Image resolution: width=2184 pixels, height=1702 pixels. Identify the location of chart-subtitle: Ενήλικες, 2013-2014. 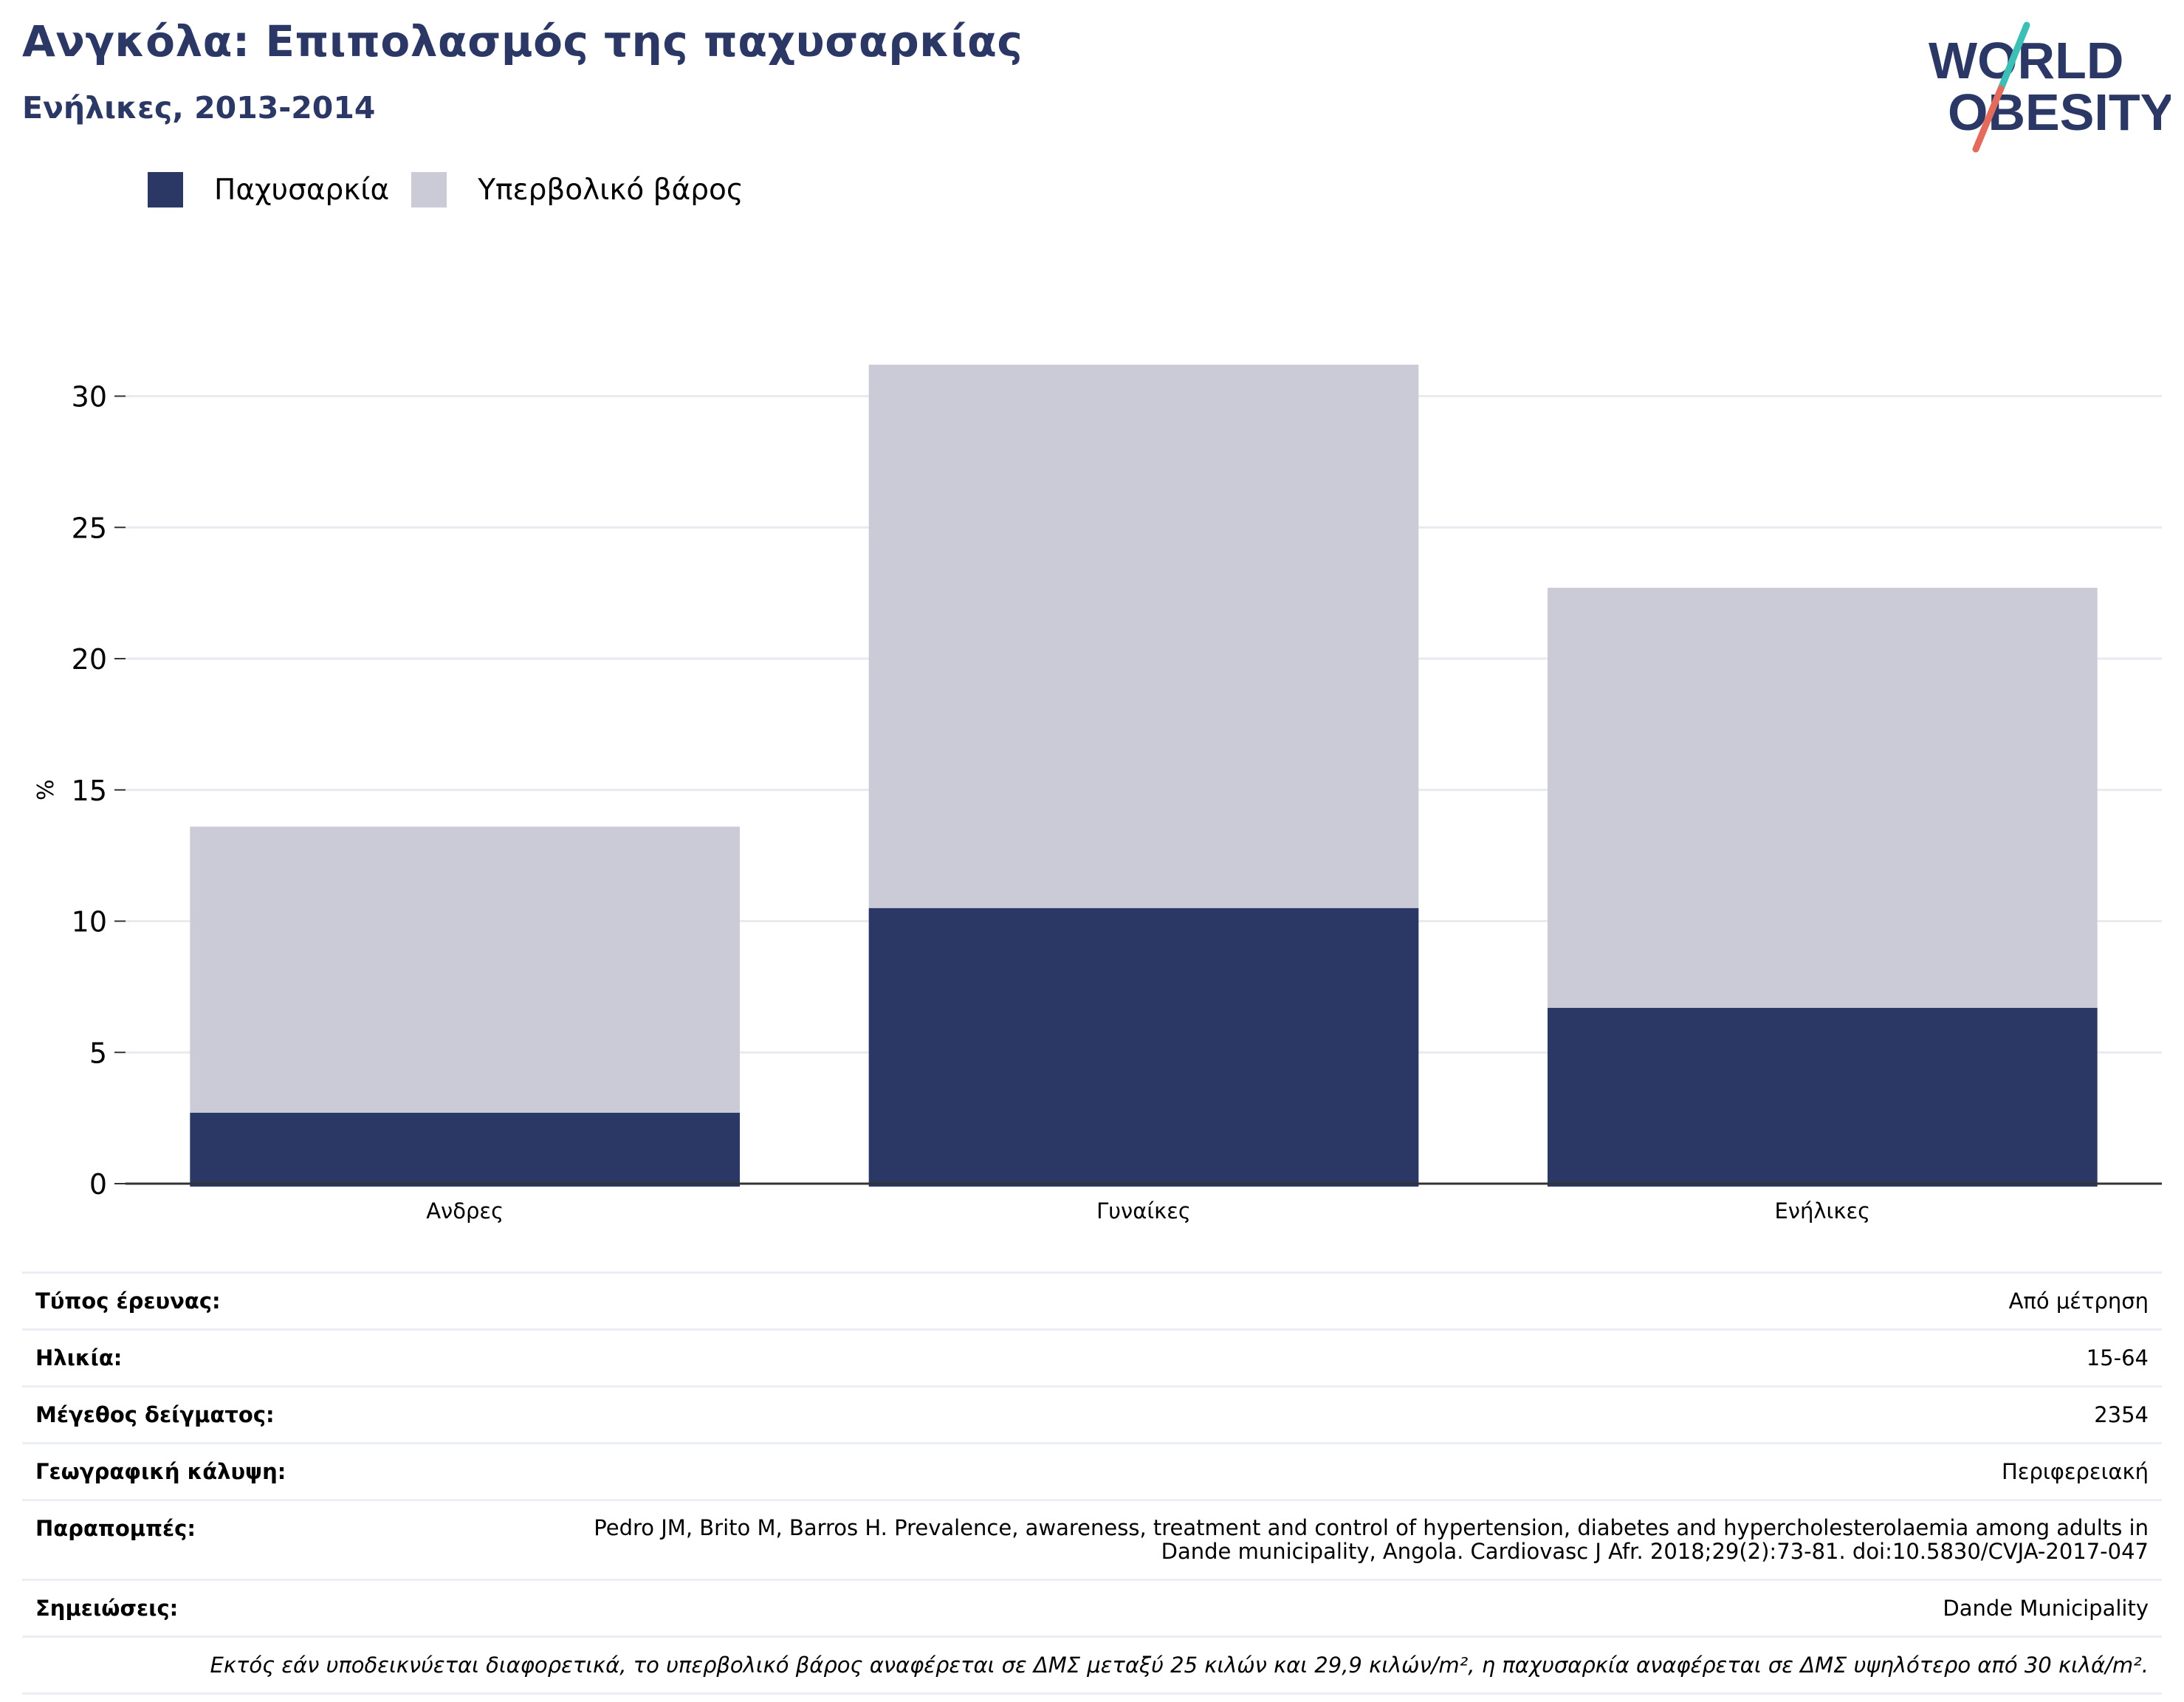
(199, 108).